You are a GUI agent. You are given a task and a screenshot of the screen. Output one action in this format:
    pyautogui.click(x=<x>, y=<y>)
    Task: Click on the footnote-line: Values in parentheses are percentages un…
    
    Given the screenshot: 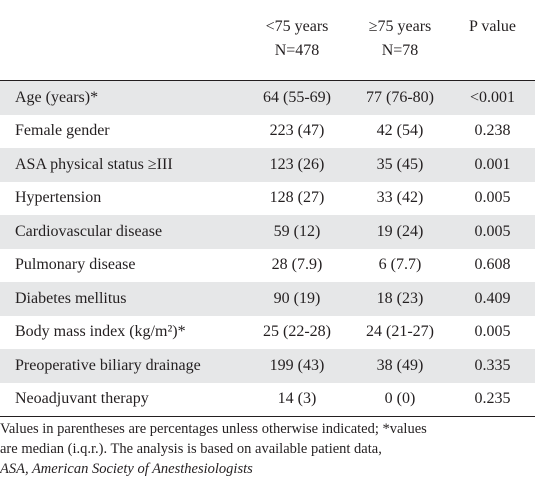 What is the action you would take?
    pyautogui.click(x=213, y=429)
    